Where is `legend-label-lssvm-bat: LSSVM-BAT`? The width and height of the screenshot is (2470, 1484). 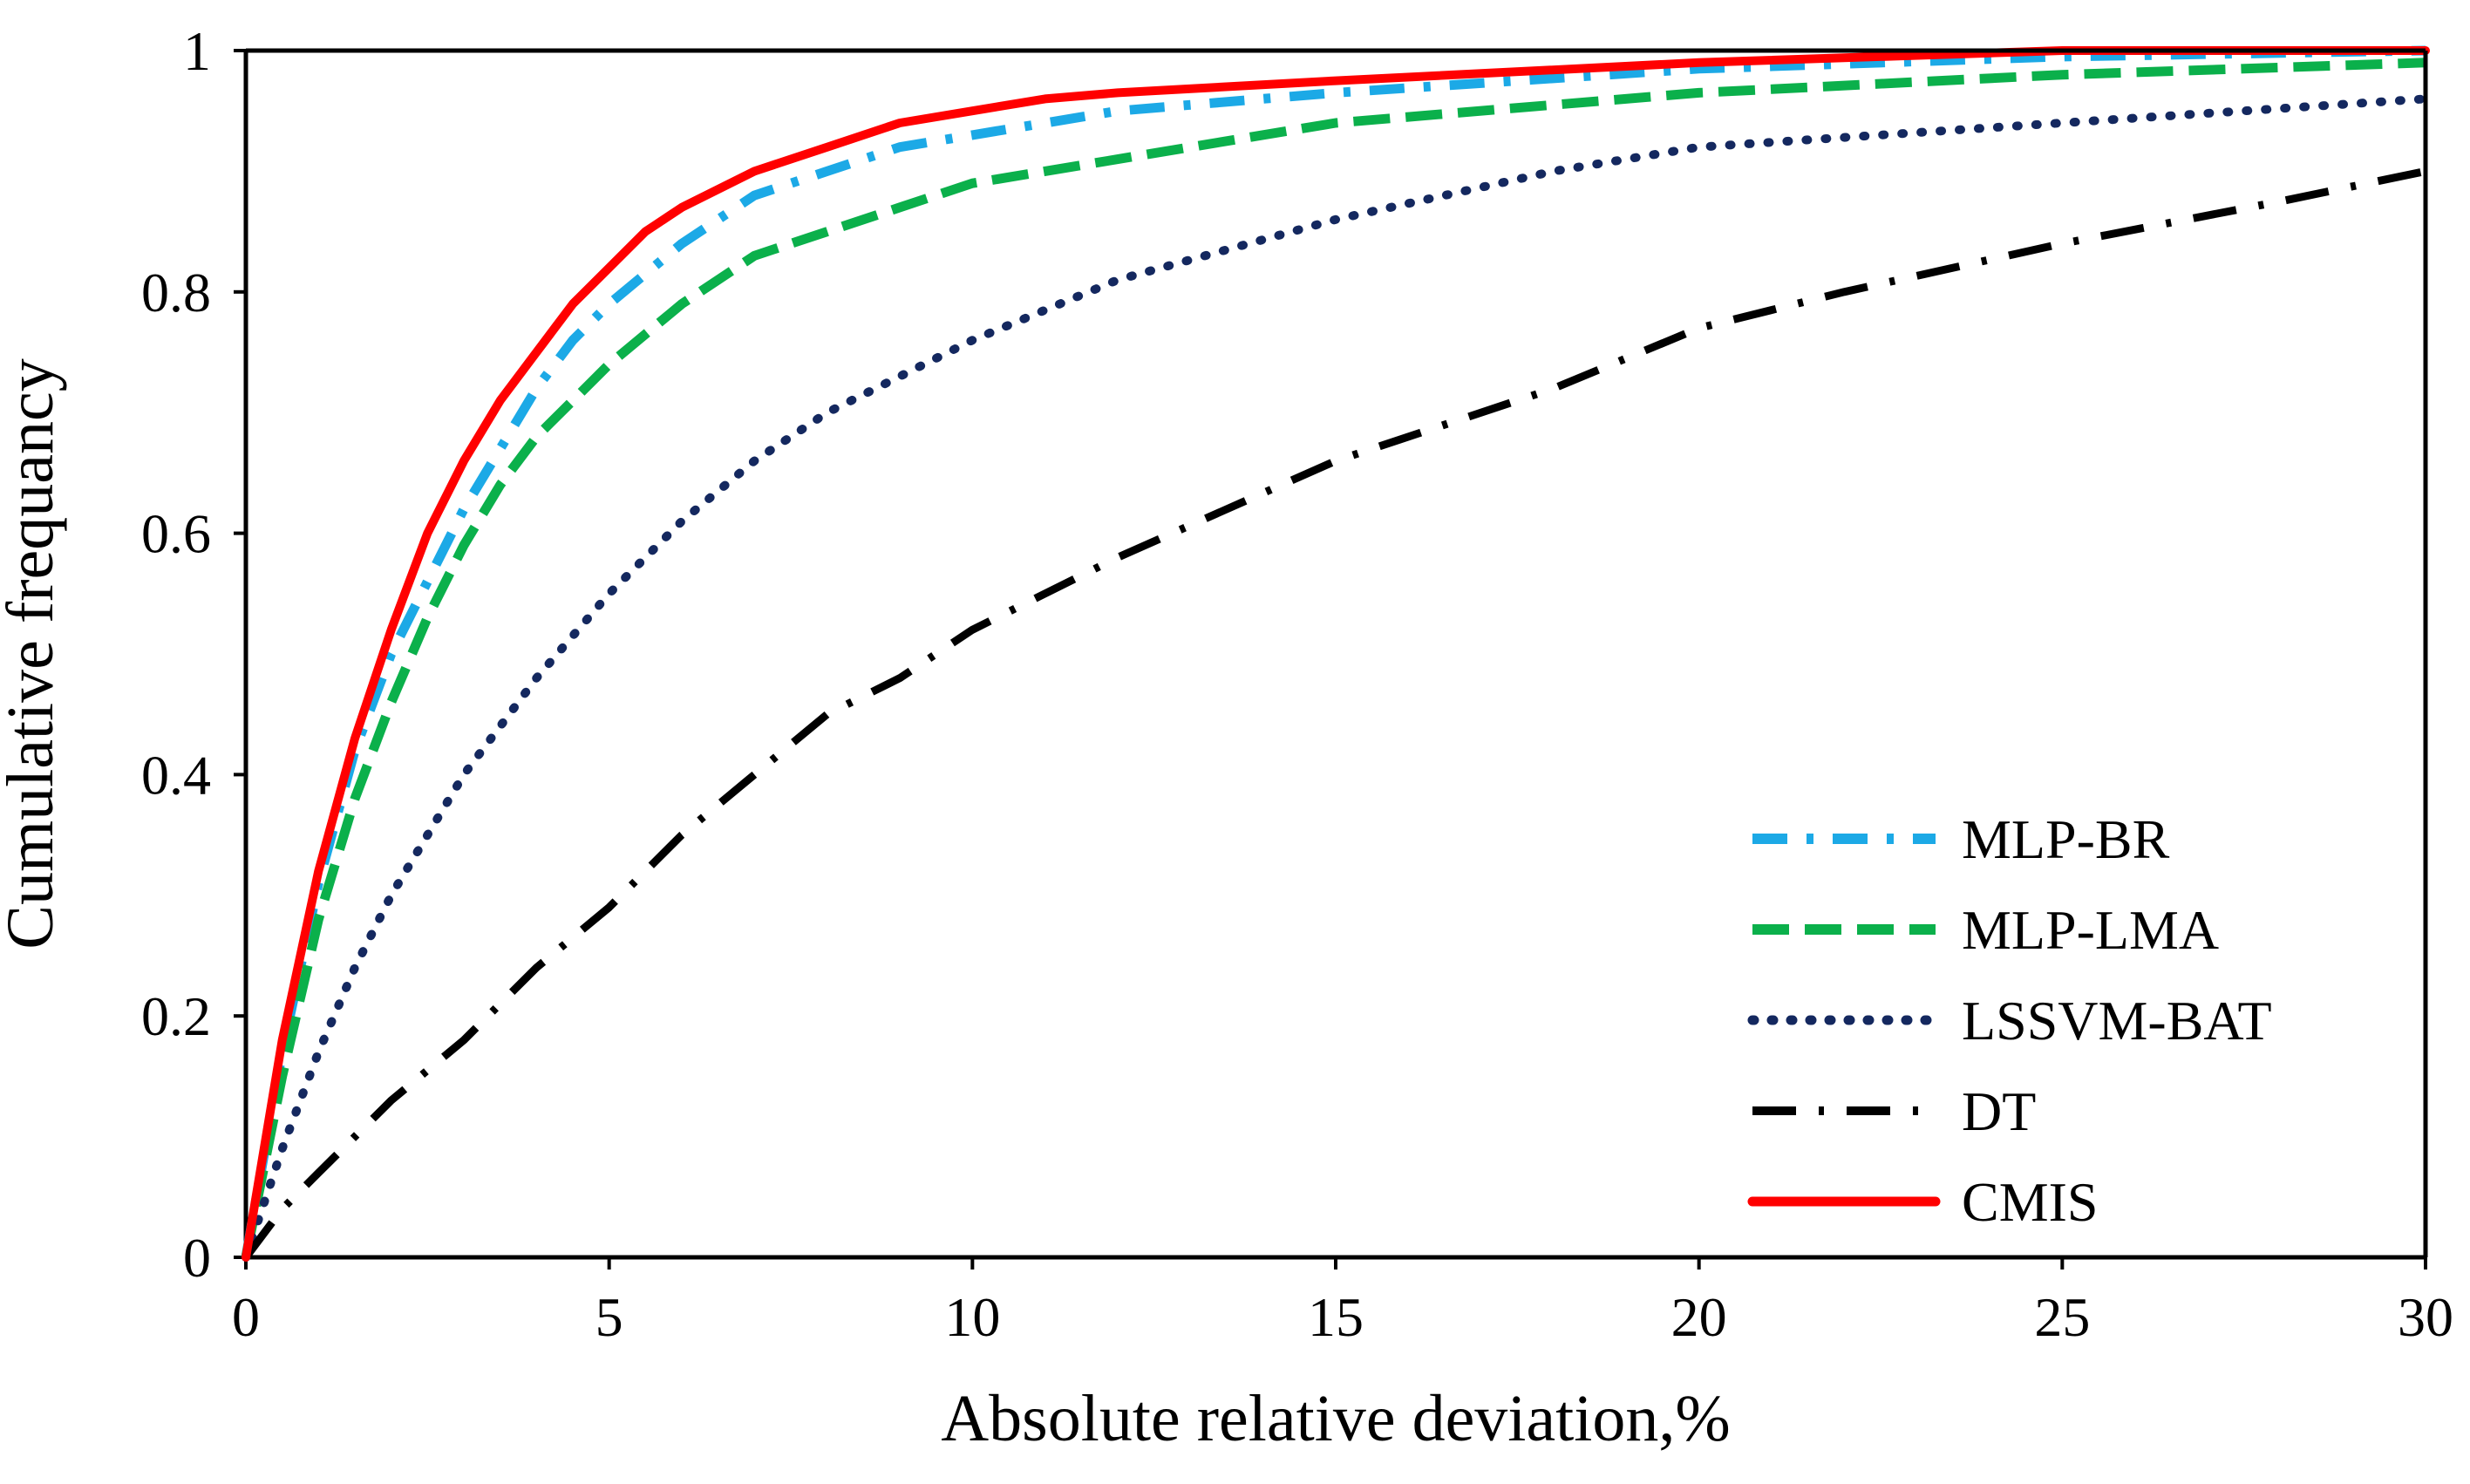 legend-label-lssvm-bat: LSSVM-BAT is located at coordinates (2117, 1021).